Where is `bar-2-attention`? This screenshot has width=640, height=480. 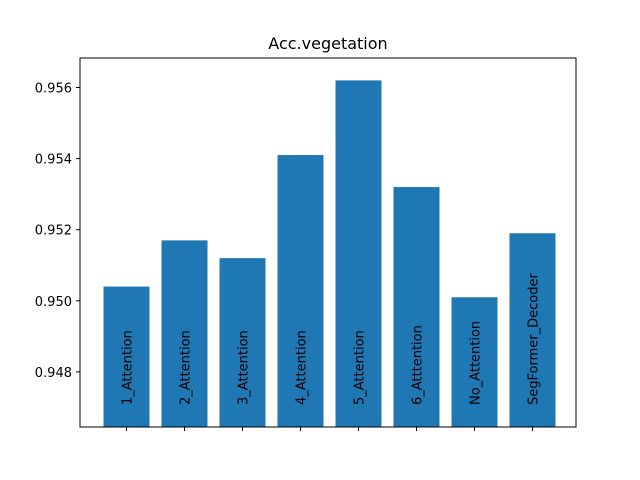 bar-2-attention is located at coordinates (184, 333).